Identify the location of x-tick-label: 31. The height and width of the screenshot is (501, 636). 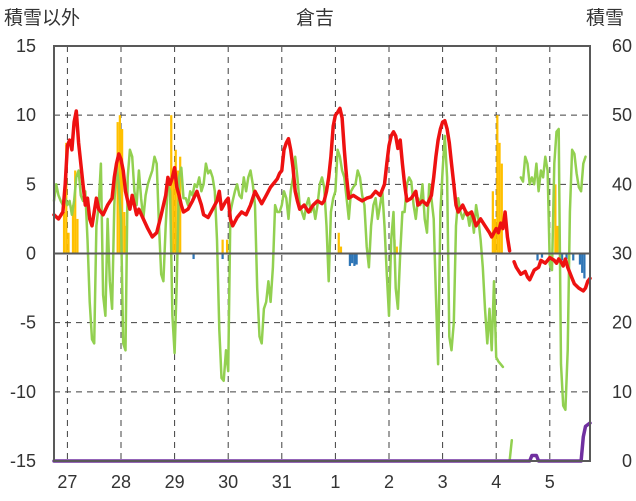
(282, 482).